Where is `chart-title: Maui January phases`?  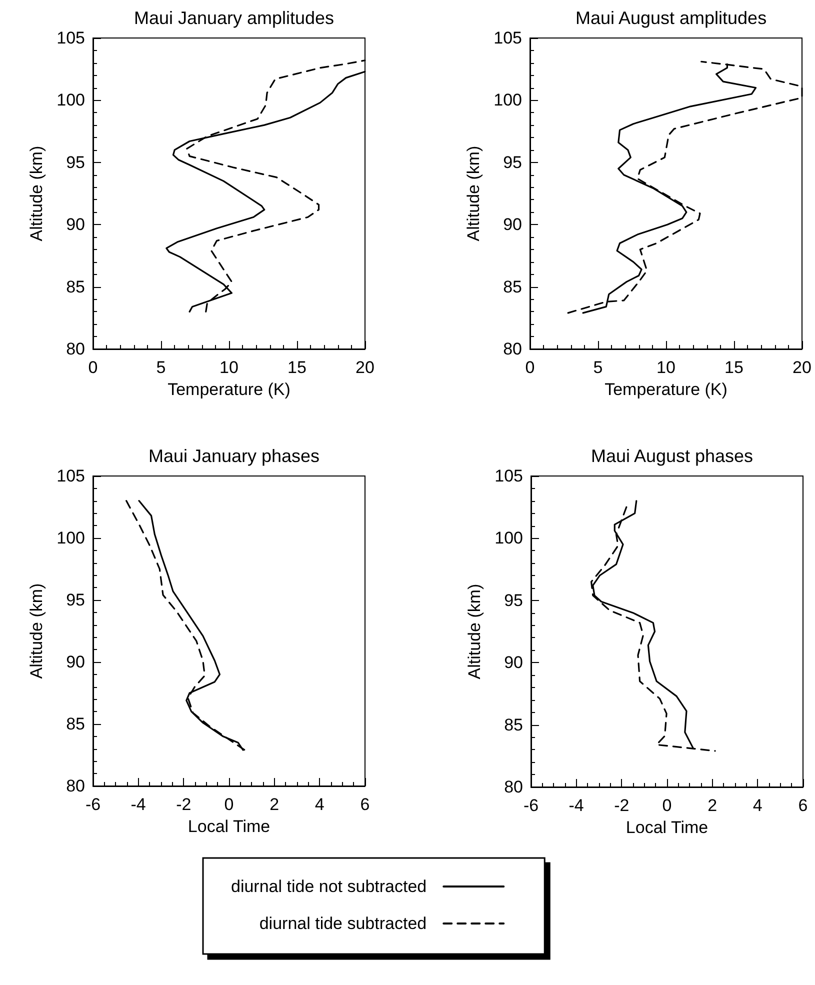 chart-title: Maui January phases is located at coordinates (234, 456).